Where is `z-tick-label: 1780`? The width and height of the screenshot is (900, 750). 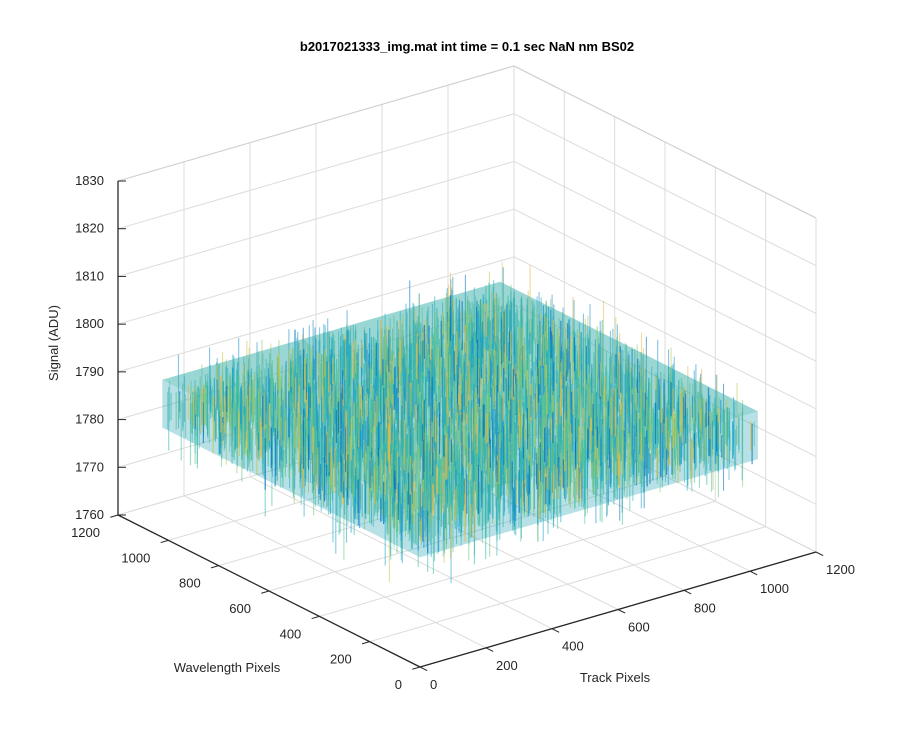 z-tick-label: 1780 is located at coordinates (89, 419).